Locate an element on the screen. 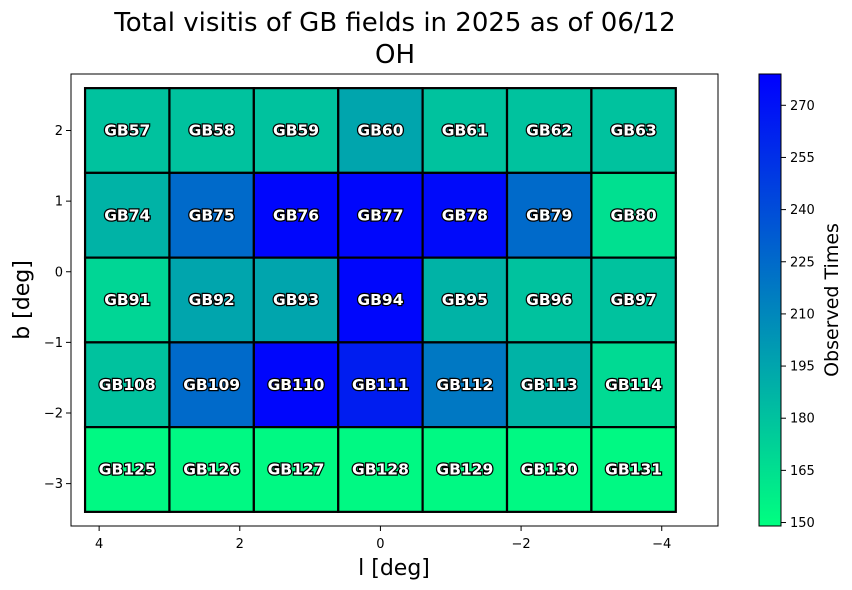 The image size is (852, 590). heatmap-cell-gb114 is located at coordinates (633, 385).